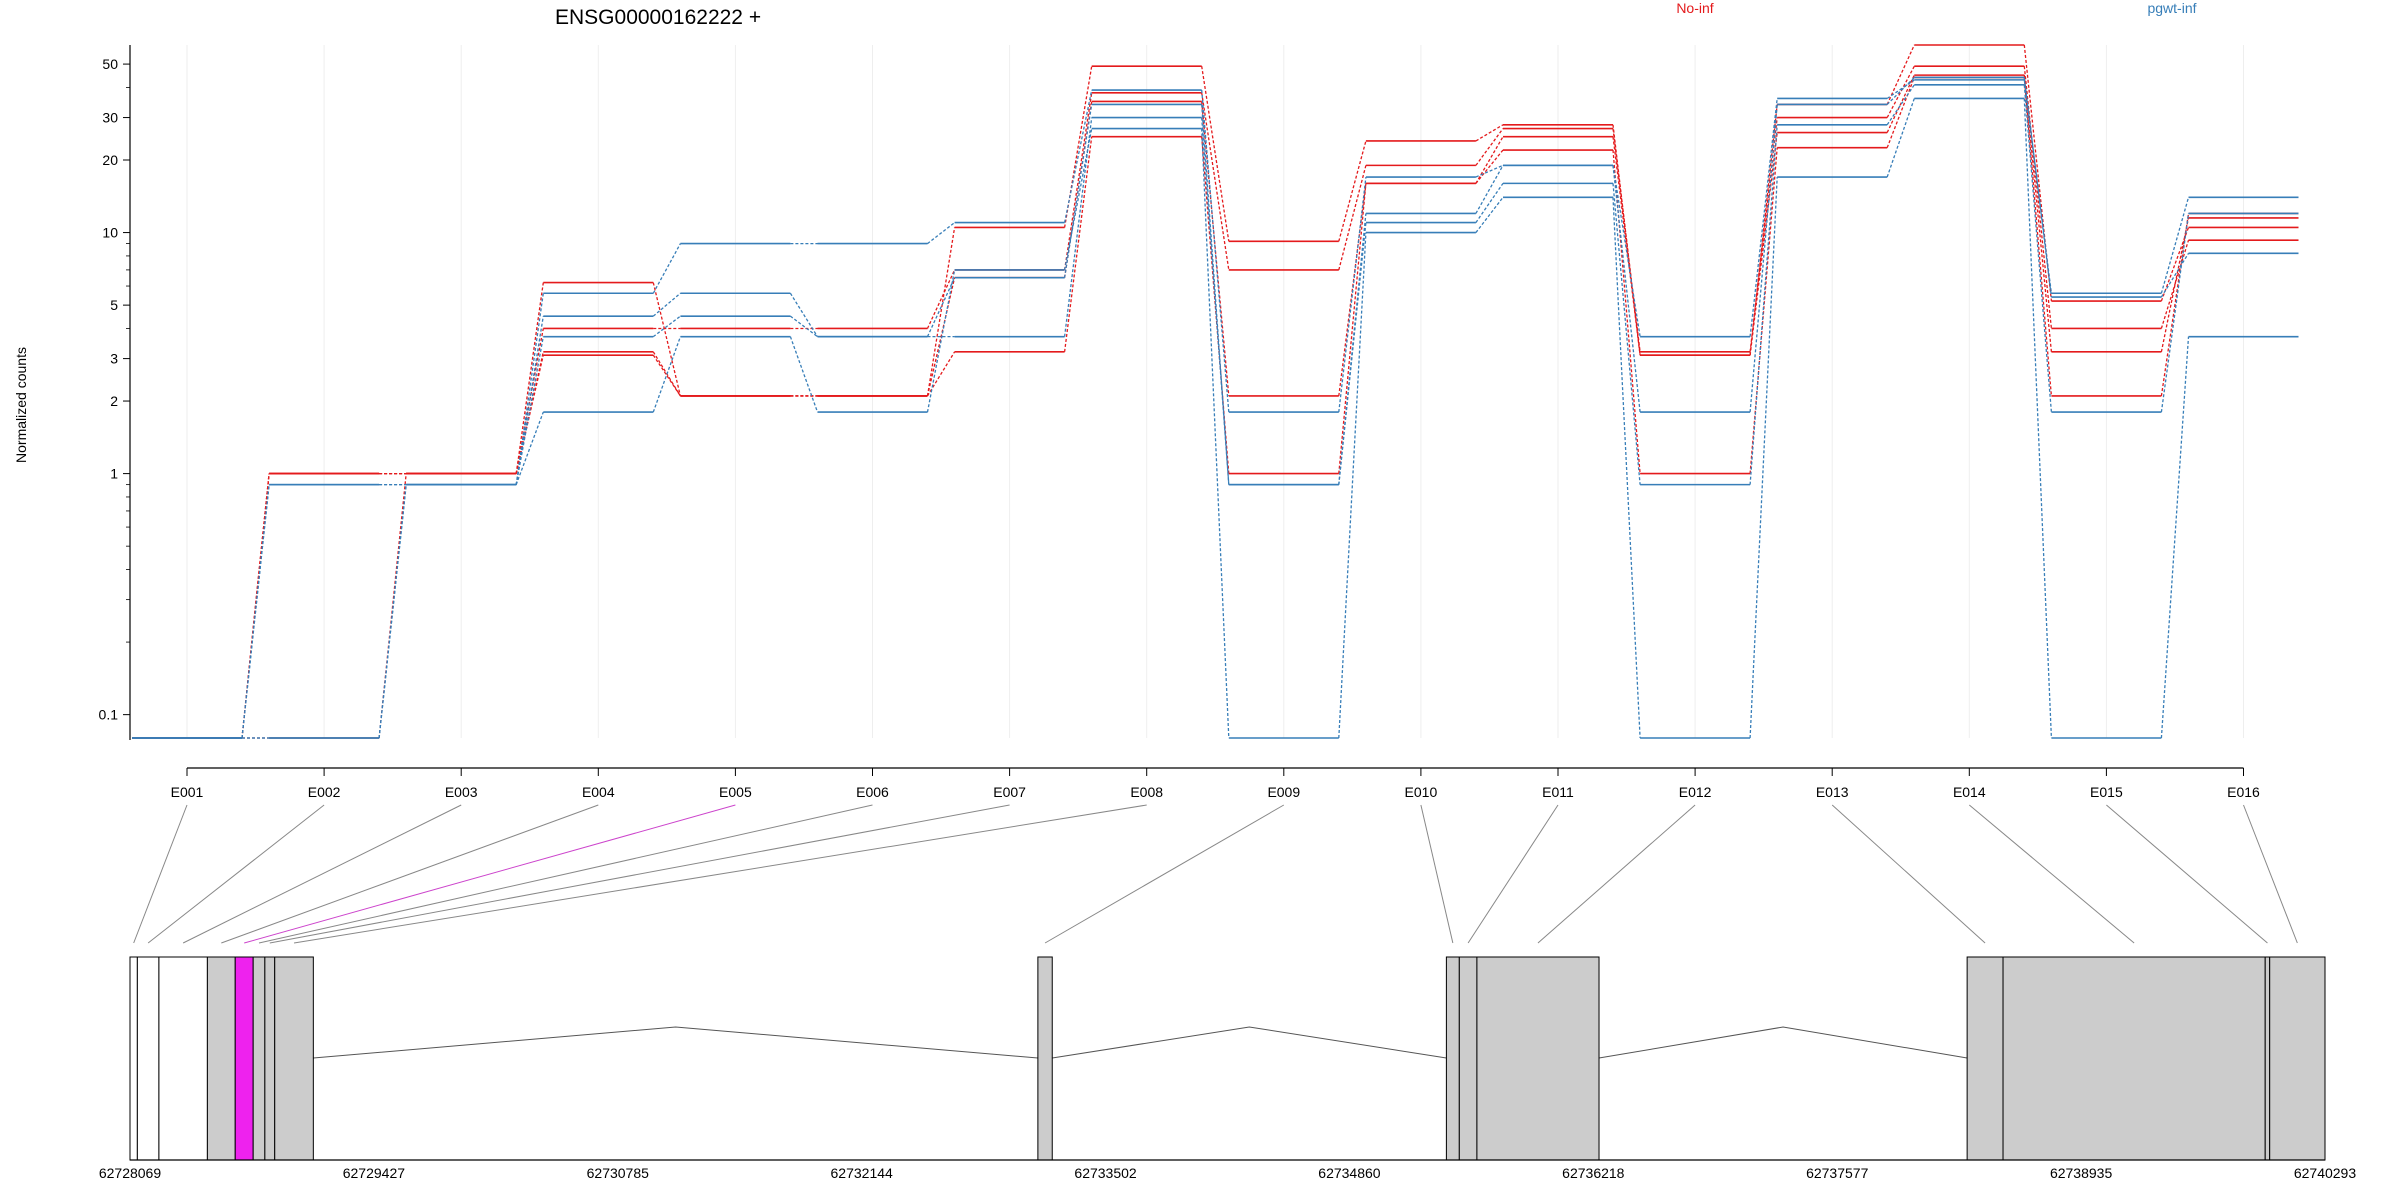 The height and width of the screenshot is (1200, 2400). Describe the element at coordinates (1045, 1058) in the screenshot. I see `exon-box-e009` at that location.